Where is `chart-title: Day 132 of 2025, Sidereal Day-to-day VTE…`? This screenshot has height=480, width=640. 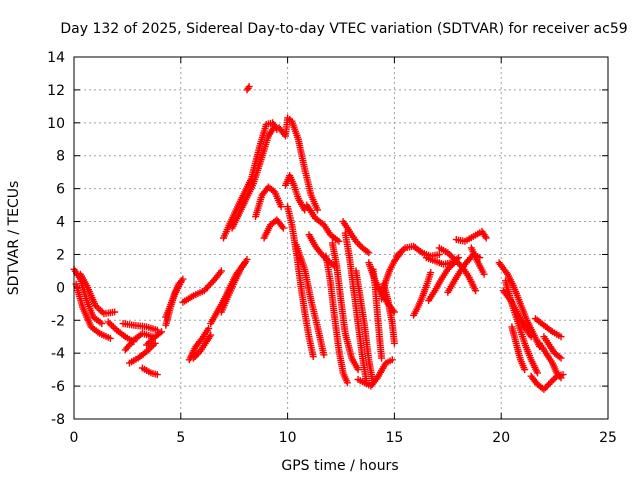
chart-title: Day 132 of 2025, Sidereal Day-to-day VTE… is located at coordinates (343, 29).